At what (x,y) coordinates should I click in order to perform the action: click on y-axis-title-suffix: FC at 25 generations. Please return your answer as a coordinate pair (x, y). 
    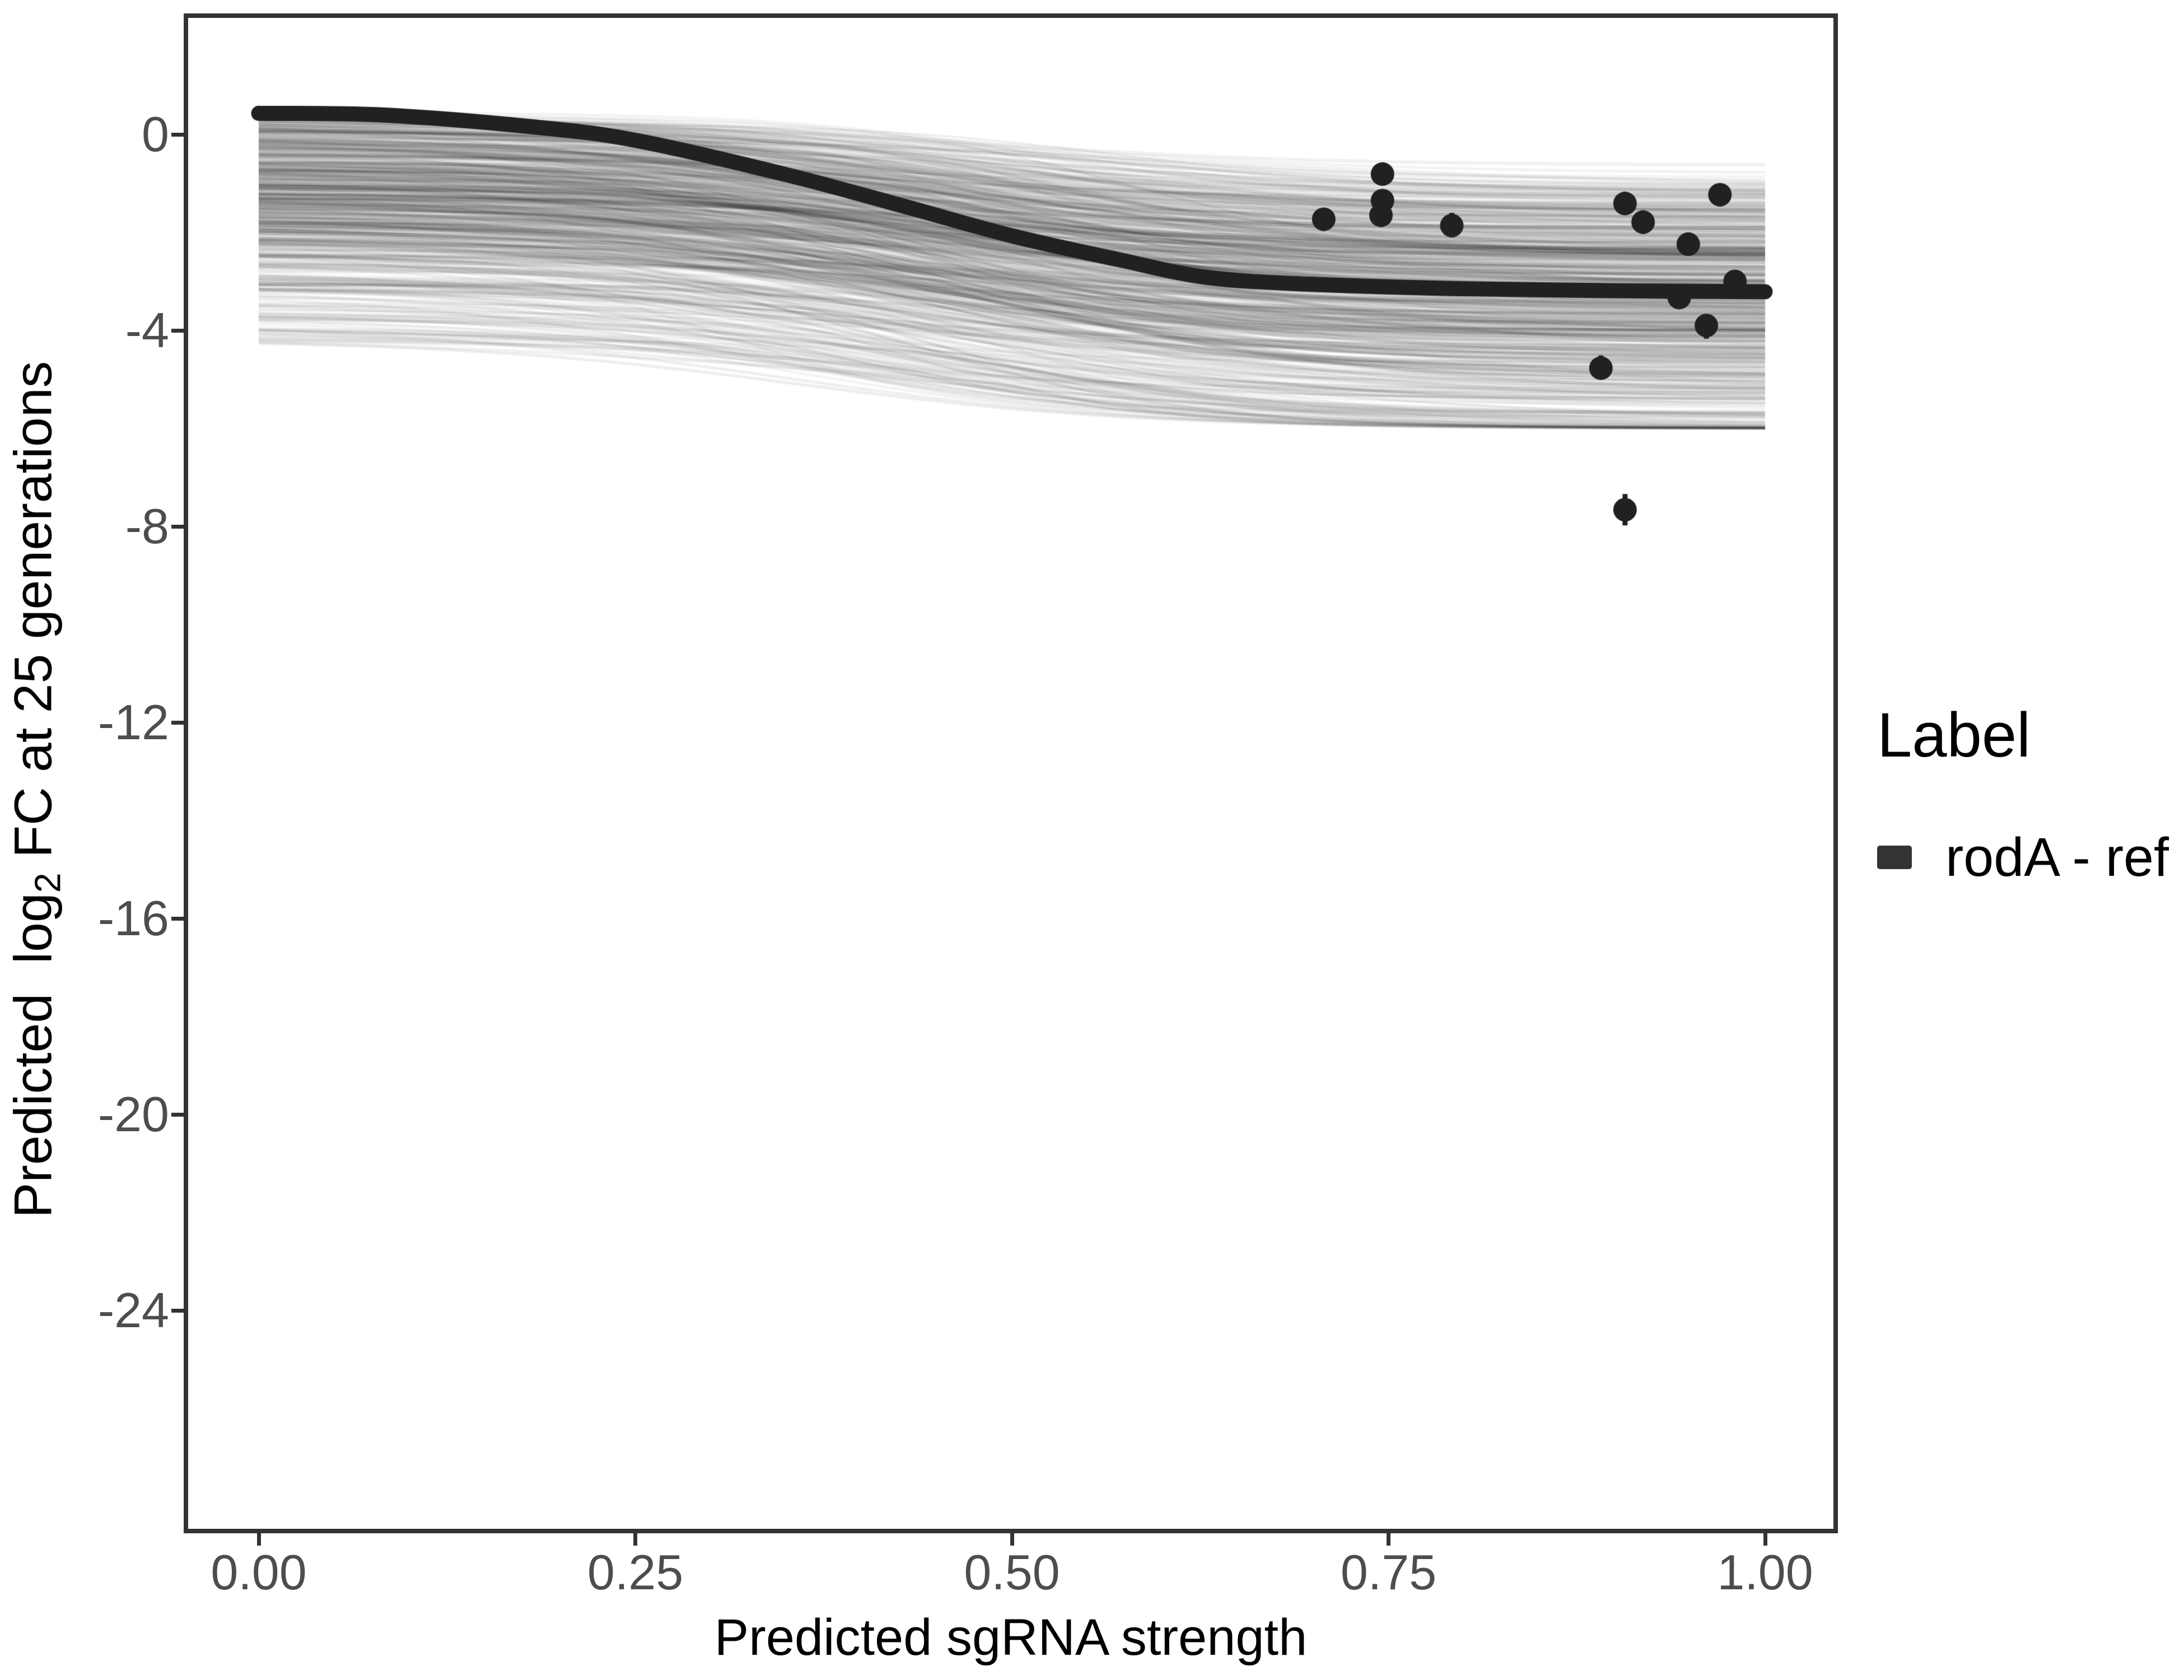
    Looking at the image, I should click on (33, 617).